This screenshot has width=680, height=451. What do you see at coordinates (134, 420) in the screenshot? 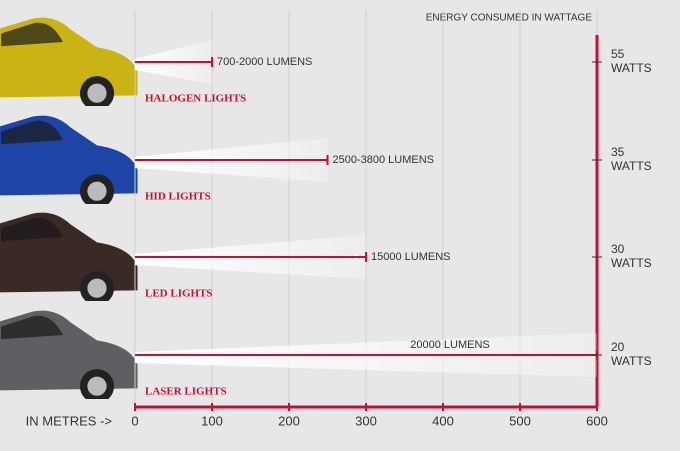
I see `x-tick-label: 0` at bounding box center [134, 420].